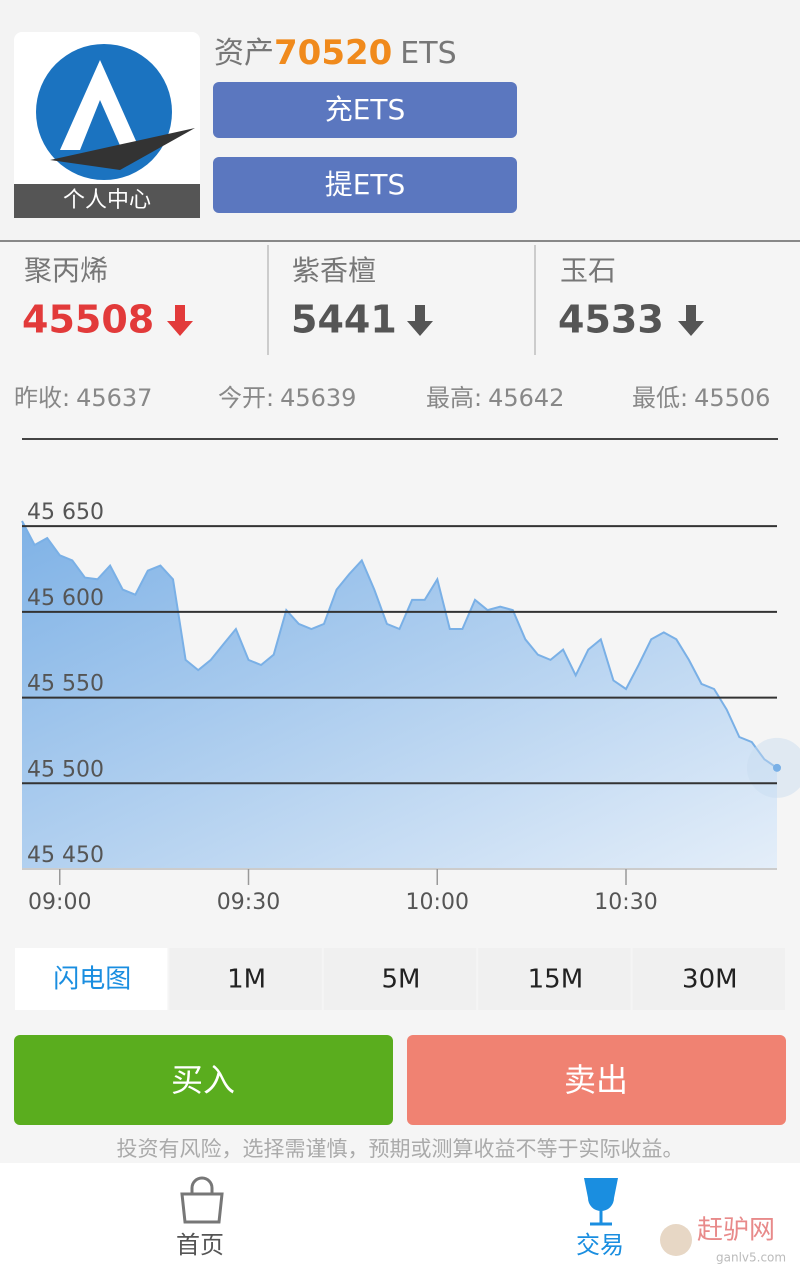 The width and height of the screenshot is (800, 1273). I want to click on stat-label: 最高:, so click(454, 398).